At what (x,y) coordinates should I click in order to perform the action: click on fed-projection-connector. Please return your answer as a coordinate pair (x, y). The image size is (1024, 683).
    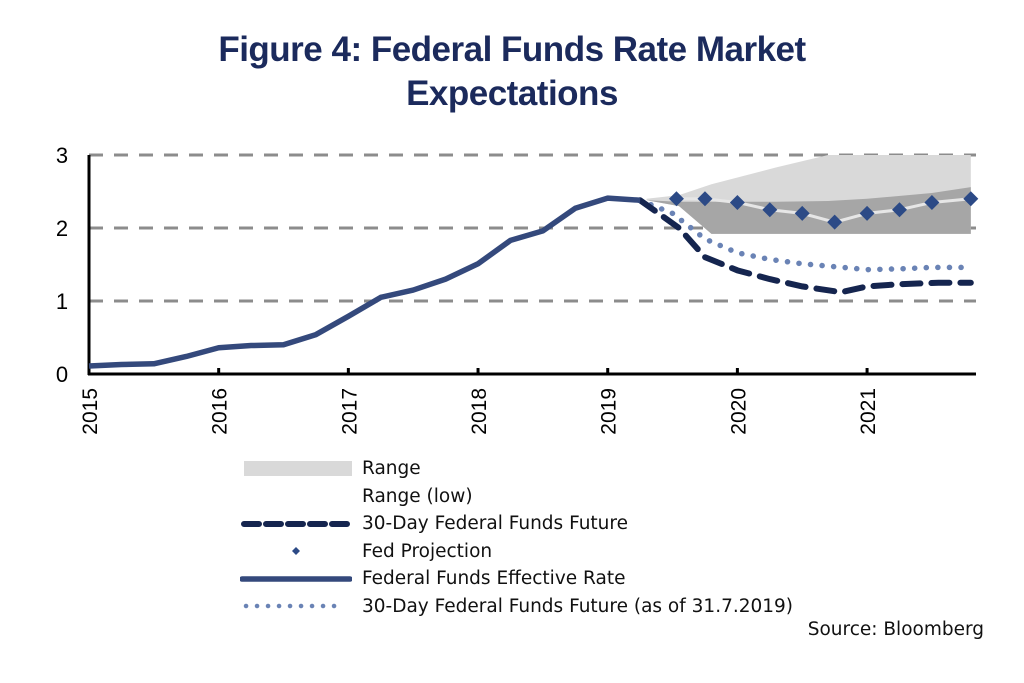
    Looking at the image, I should click on (823, 210).